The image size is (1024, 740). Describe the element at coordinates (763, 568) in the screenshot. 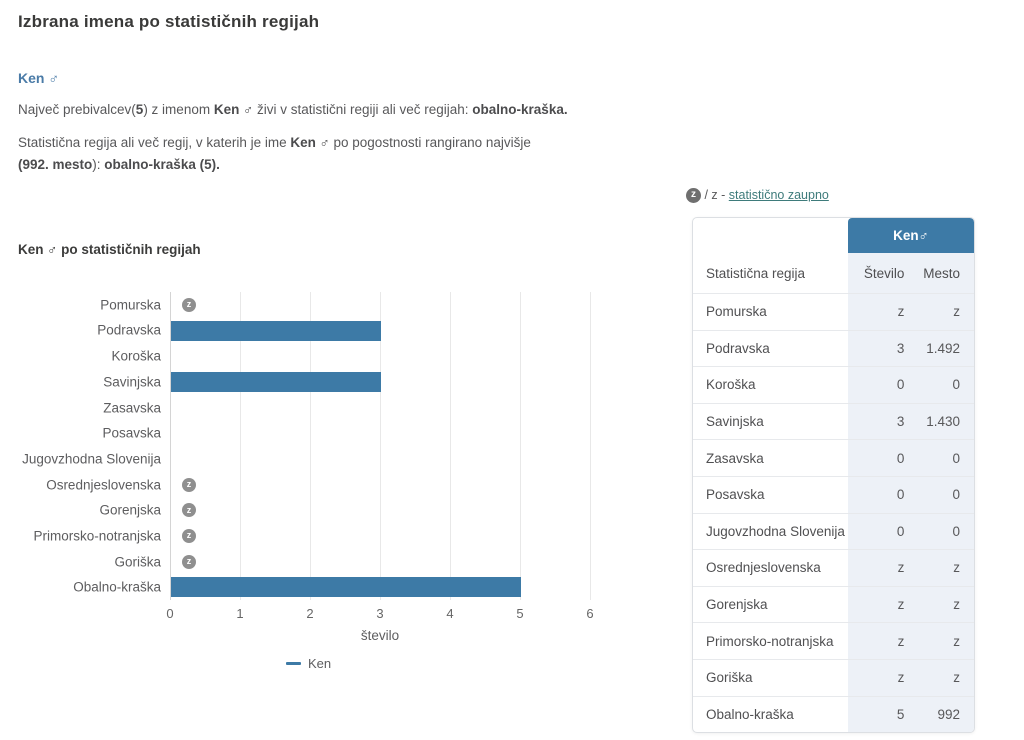

I see `cell-region: Osrednjeslovenska` at that location.